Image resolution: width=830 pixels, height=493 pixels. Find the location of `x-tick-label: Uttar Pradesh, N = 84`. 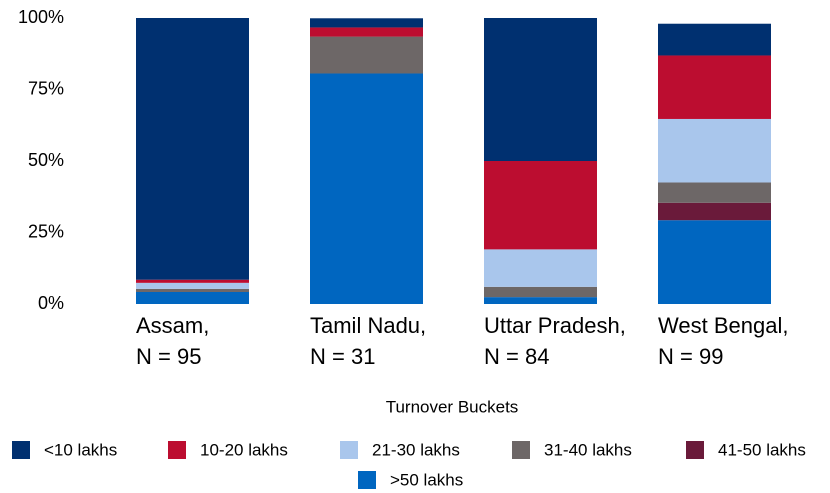

x-tick-label: Uttar Pradesh, N = 84 is located at coordinates (555, 341).